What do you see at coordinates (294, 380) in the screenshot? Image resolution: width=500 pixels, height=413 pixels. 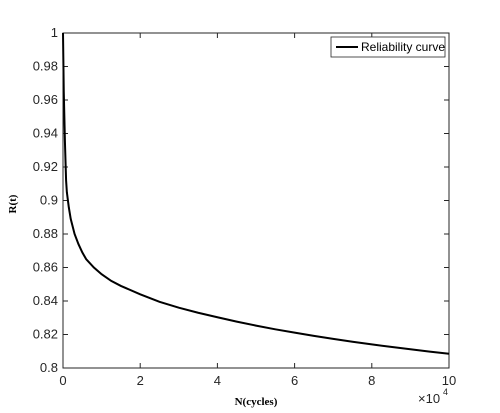 I see `x-tick-label: 6` at bounding box center [294, 380].